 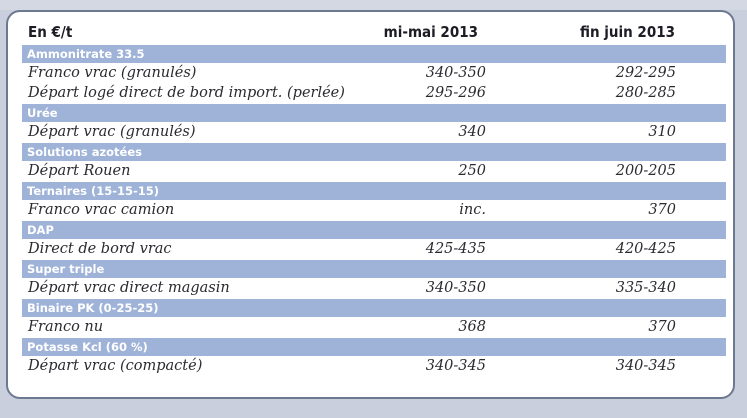 What do you see at coordinates (115, 366) in the screenshot?
I see `row-label: Départ vrac (compacté)` at bounding box center [115, 366].